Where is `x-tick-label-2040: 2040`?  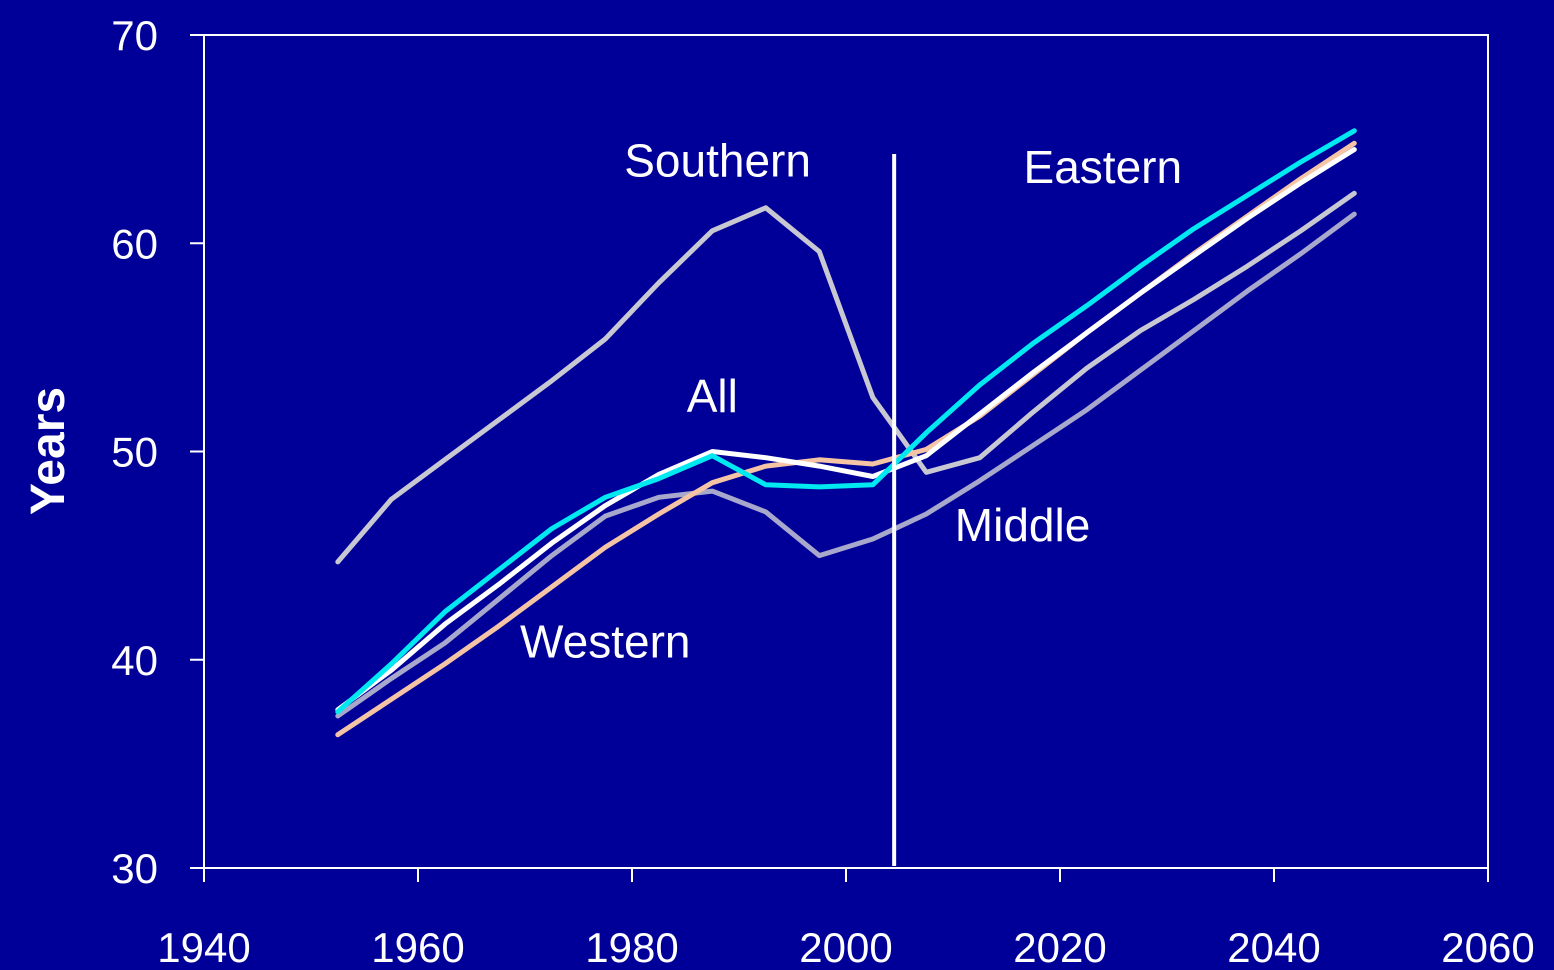 x-tick-label-2040: 2040 is located at coordinates (1273, 947).